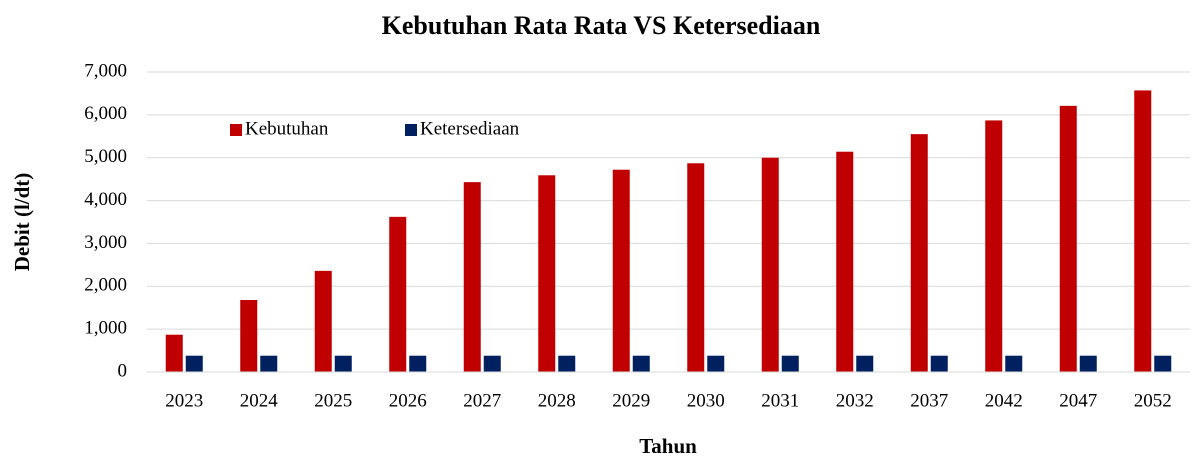  I want to click on legend-label: Ketersediaan, so click(470, 128).